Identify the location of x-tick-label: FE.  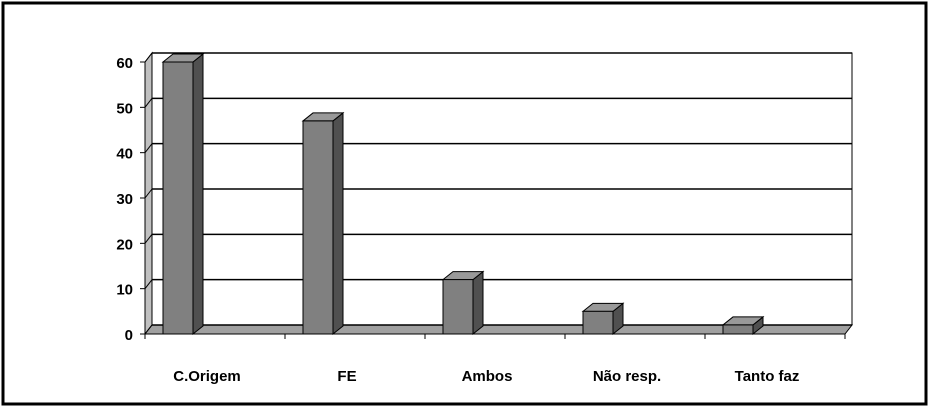
(346, 376).